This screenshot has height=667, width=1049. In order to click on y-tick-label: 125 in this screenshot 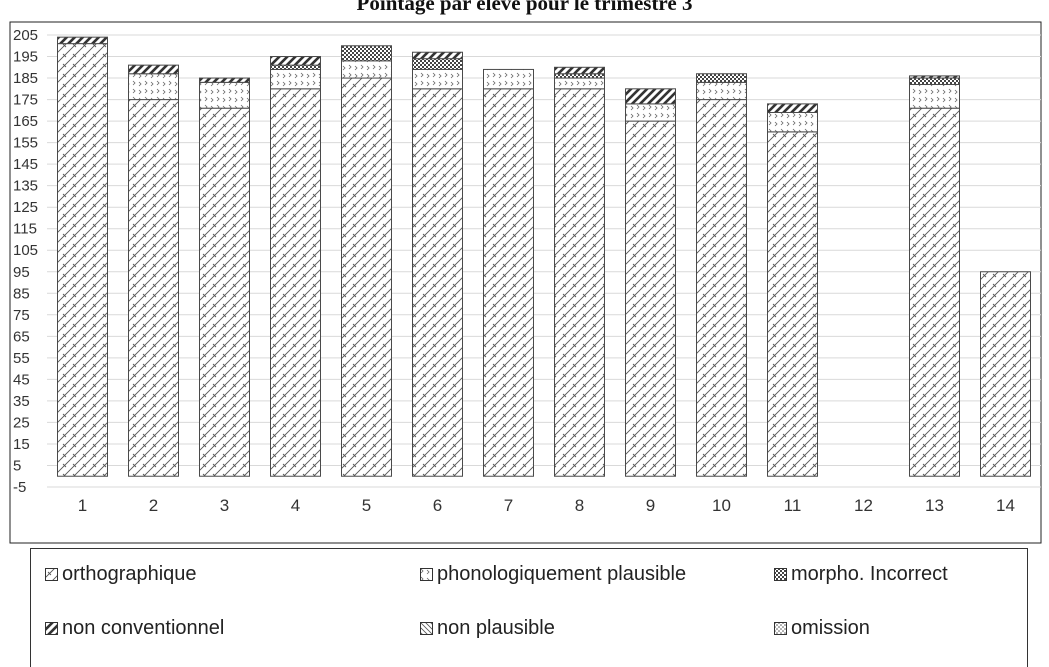, I will do `click(25, 207)`.